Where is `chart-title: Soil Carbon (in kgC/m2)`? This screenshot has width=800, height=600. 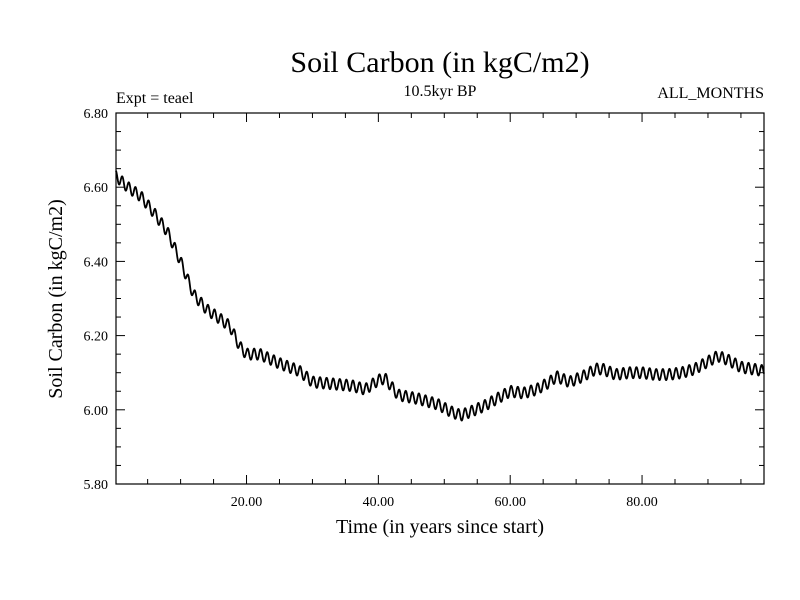
chart-title: Soil Carbon (in kgC/m2) is located at coordinates (439, 62).